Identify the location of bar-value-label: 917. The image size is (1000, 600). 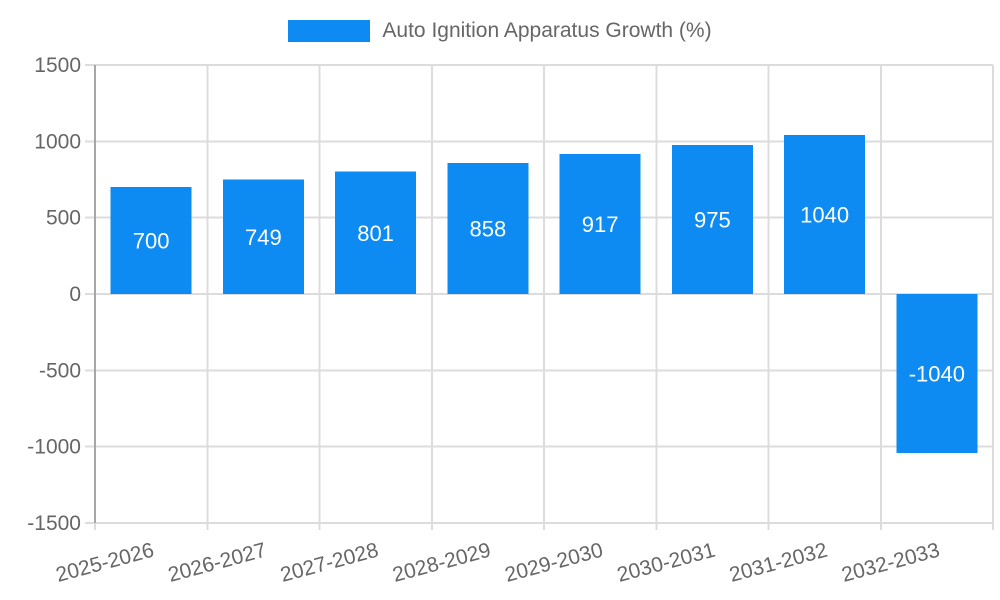
(600, 224).